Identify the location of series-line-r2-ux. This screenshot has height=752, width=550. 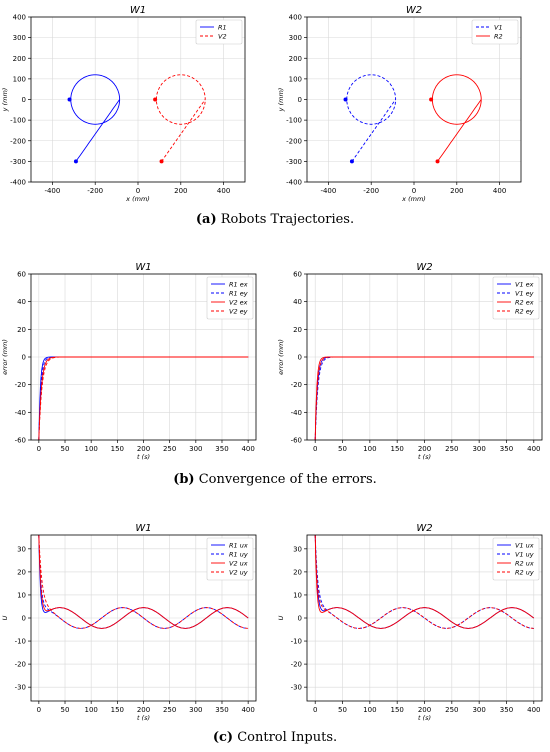
(424, 582).